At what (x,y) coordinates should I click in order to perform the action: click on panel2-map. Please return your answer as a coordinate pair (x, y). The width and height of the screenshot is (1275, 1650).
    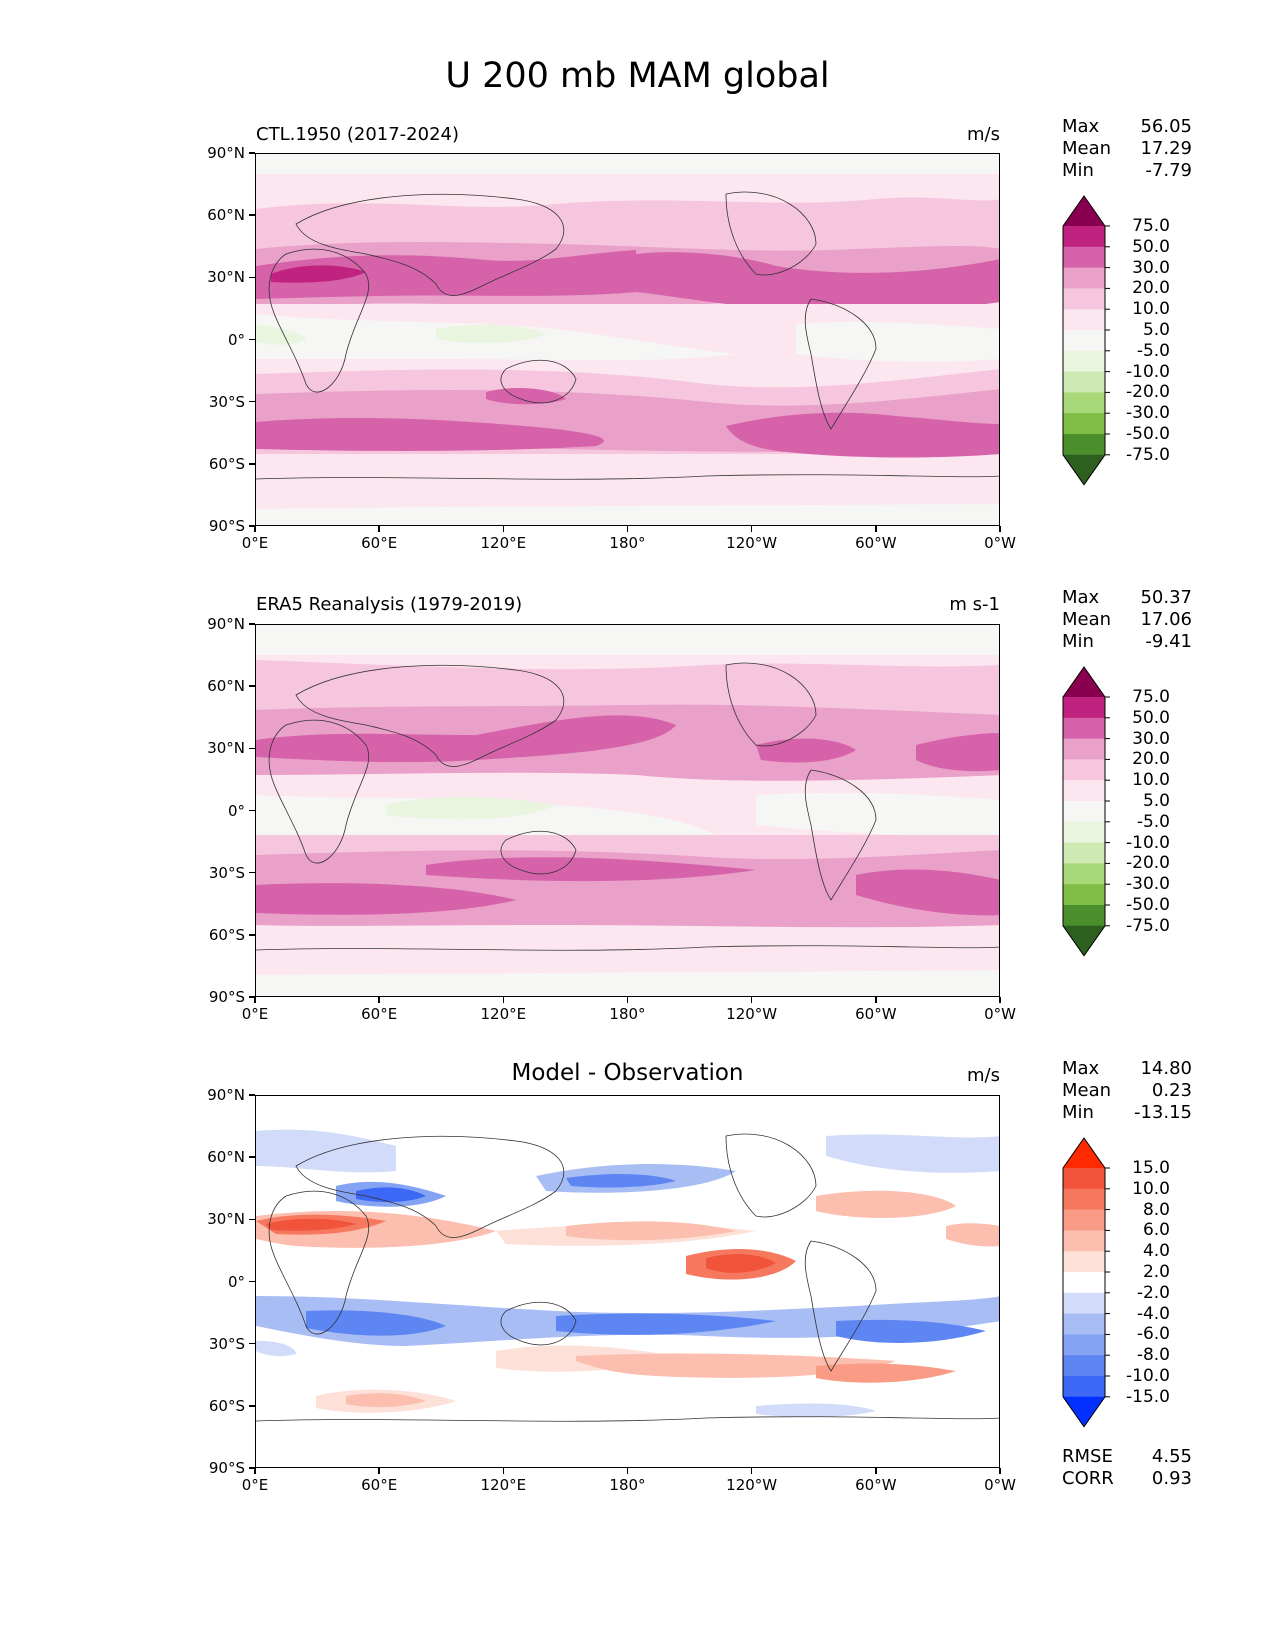
    Looking at the image, I should click on (627, 810).